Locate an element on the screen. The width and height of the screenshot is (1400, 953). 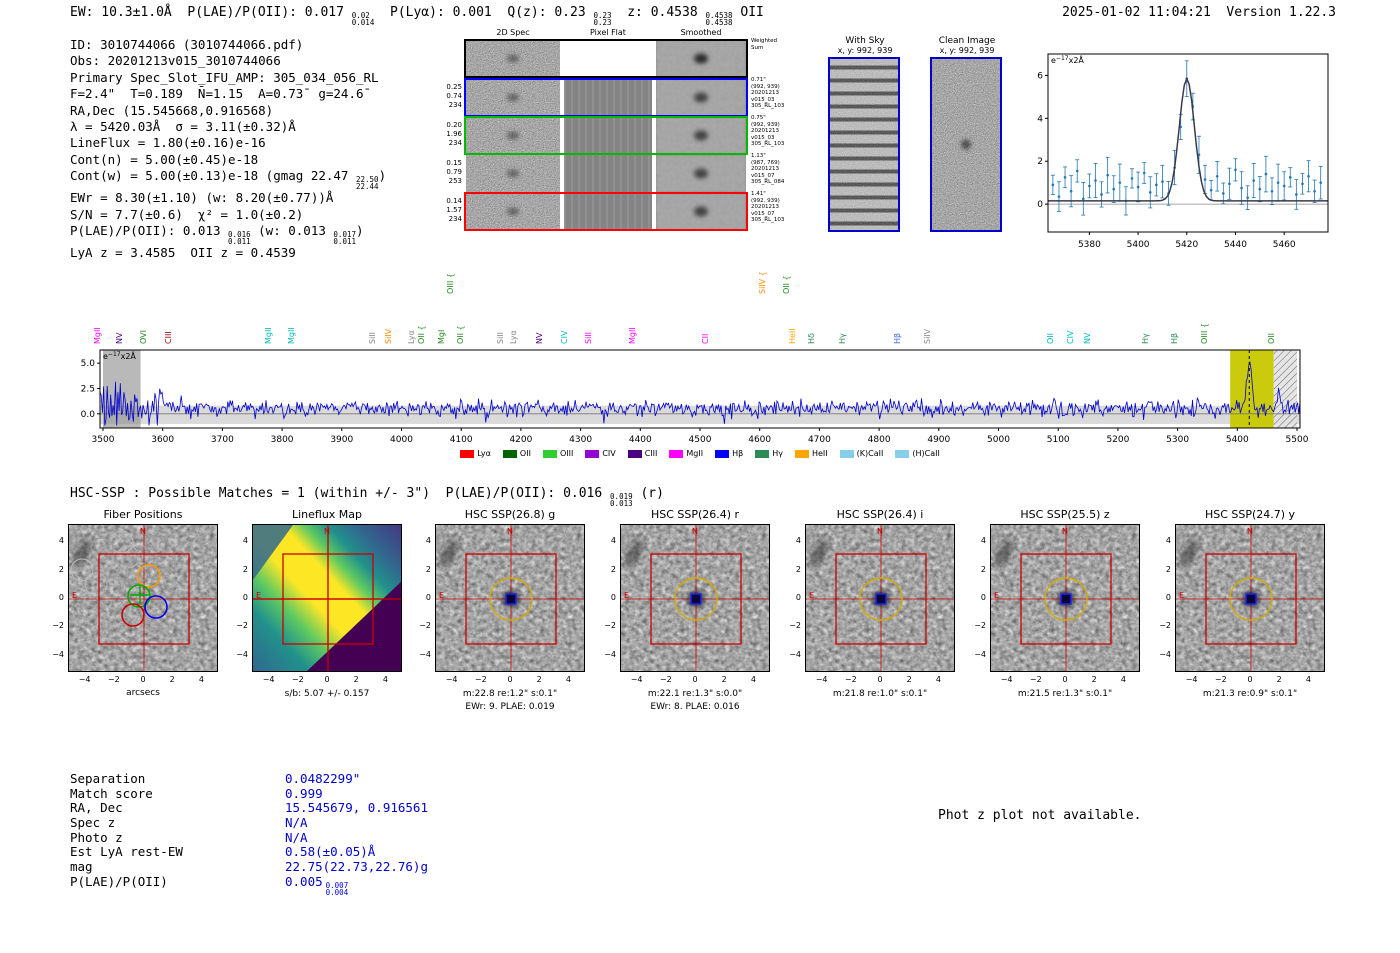
panel-title: With Sky is located at coordinates (865, 41).